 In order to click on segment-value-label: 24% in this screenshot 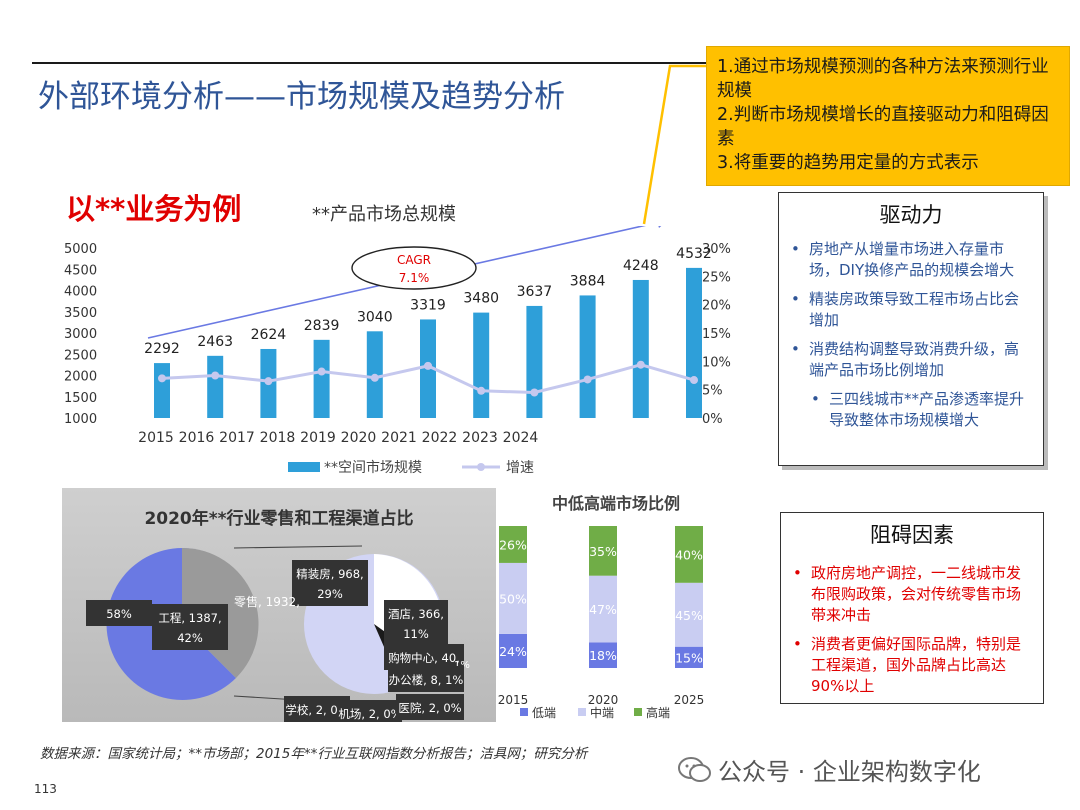, I will do `click(513, 651)`.